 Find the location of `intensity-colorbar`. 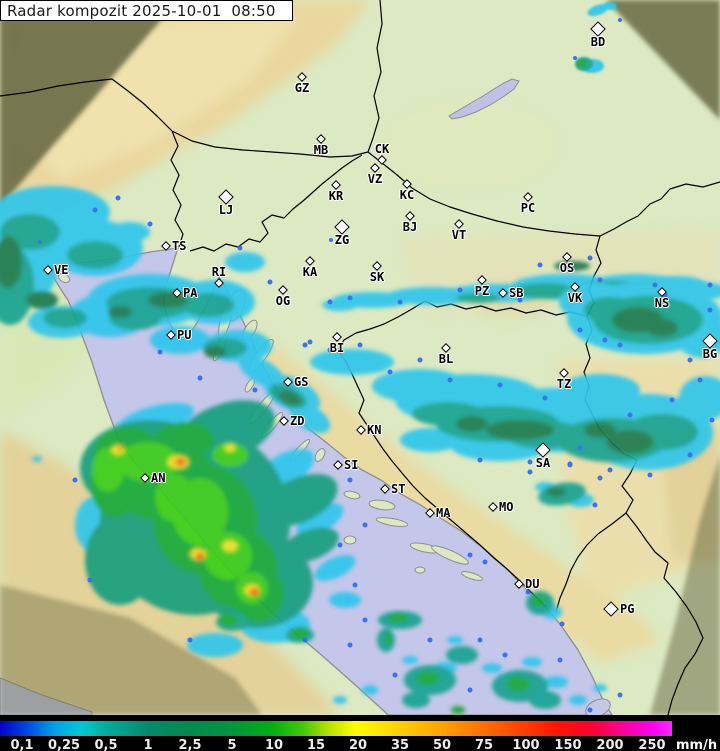

intensity-colorbar is located at coordinates (336, 728).